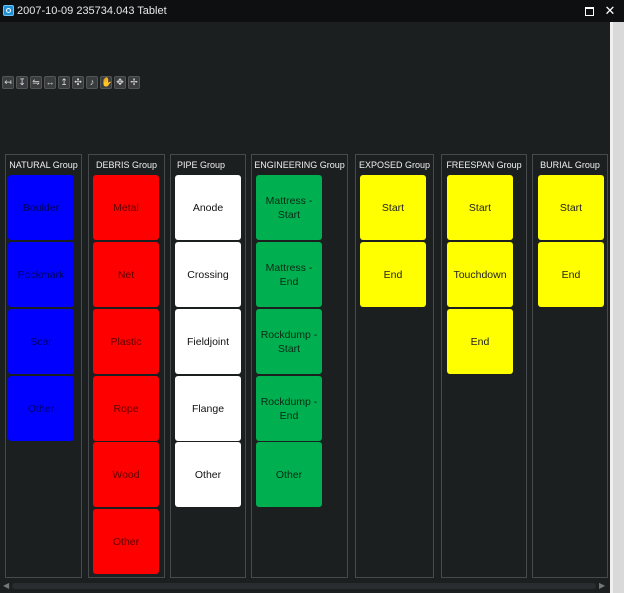 The height and width of the screenshot is (593, 624). Describe the element at coordinates (289, 274) in the screenshot. I see `engineering-mattress-end-button: Mattress - End` at that location.